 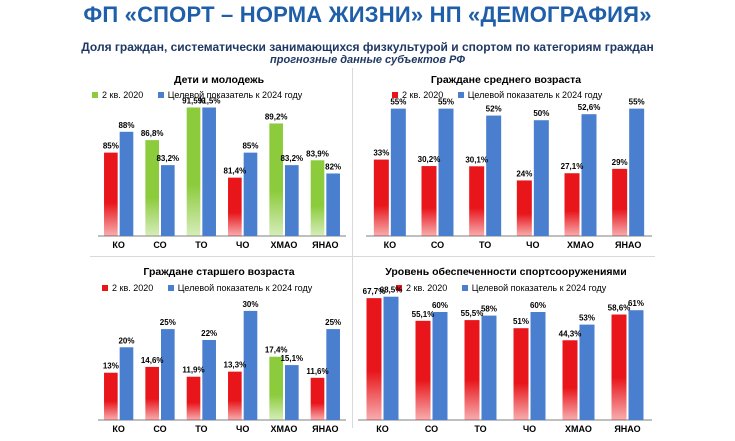 I want to click on data-label-target: 68,5%, so click(x=391, y=290).